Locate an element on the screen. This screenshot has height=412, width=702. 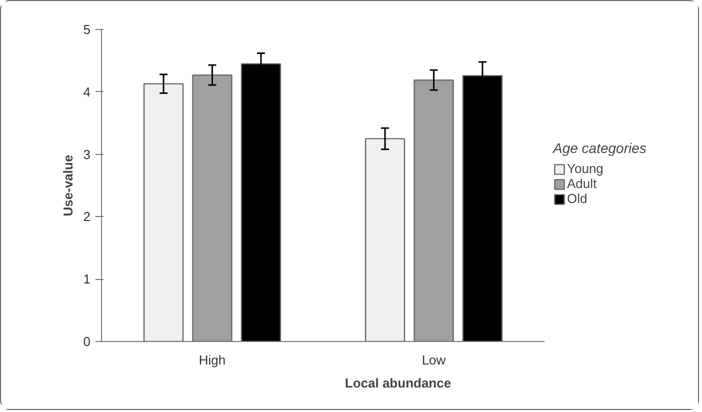
legend-label: Old is located at coordinates (577, 198).